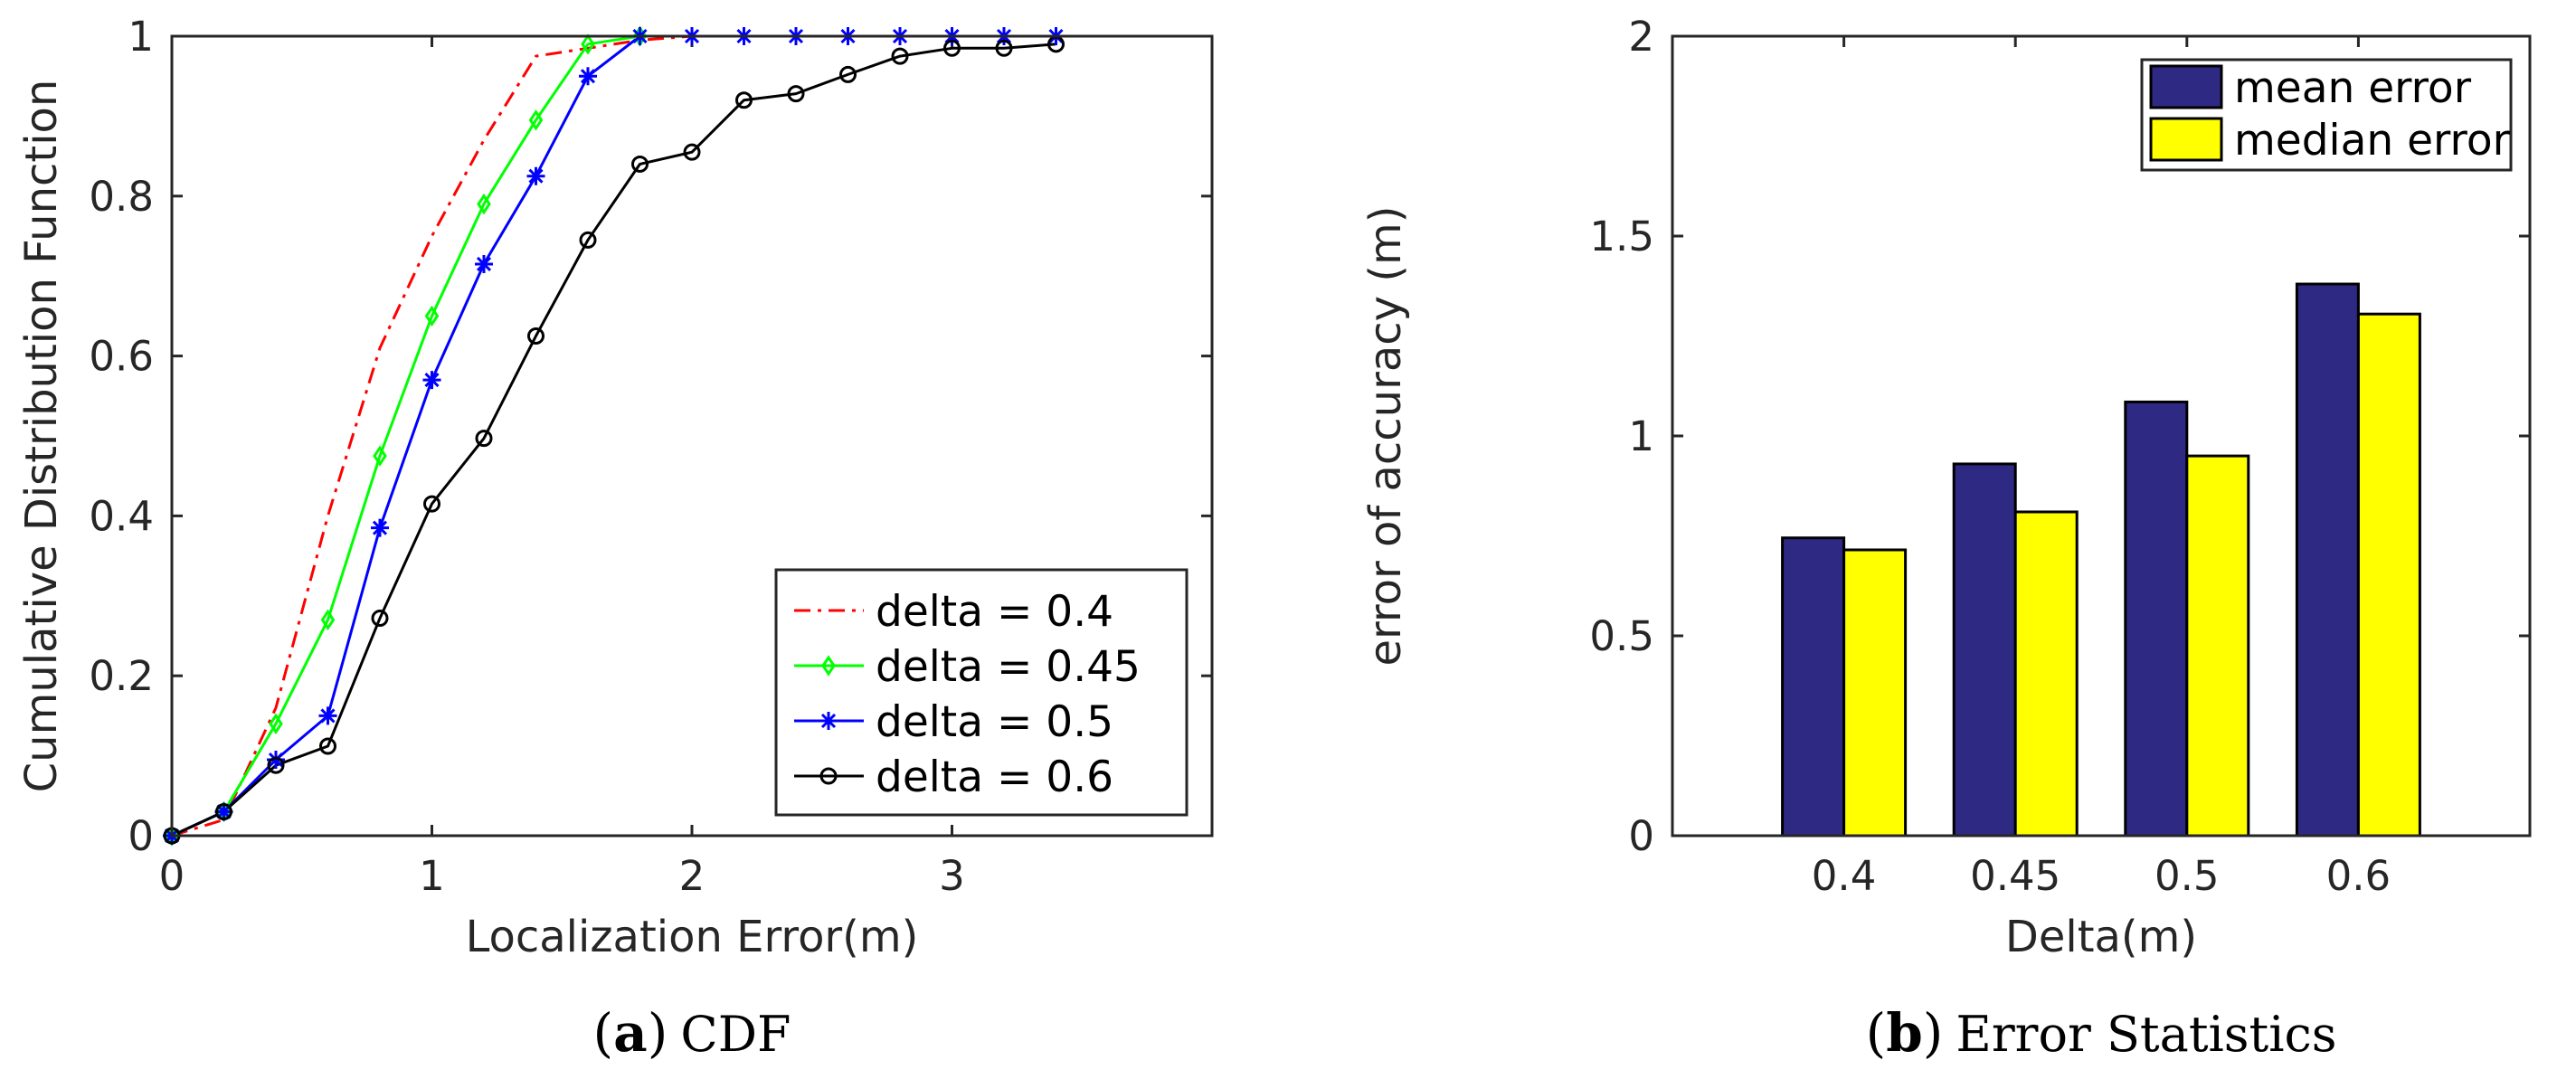  Describe the element at coordinates (1876, 1033) in the screenshot. I see `caption-b-open: (` at that location.